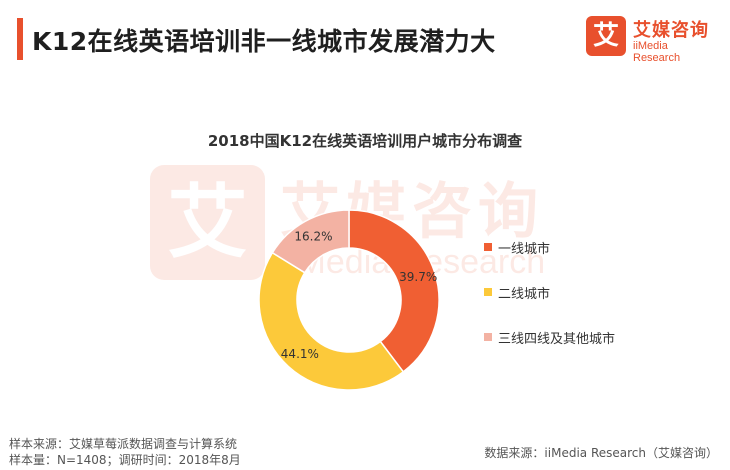  What do you see at coordinates (207, 222) in the screenshot?
I see `watermark-logo-icon: 艾` at bounding box center [207, 222].